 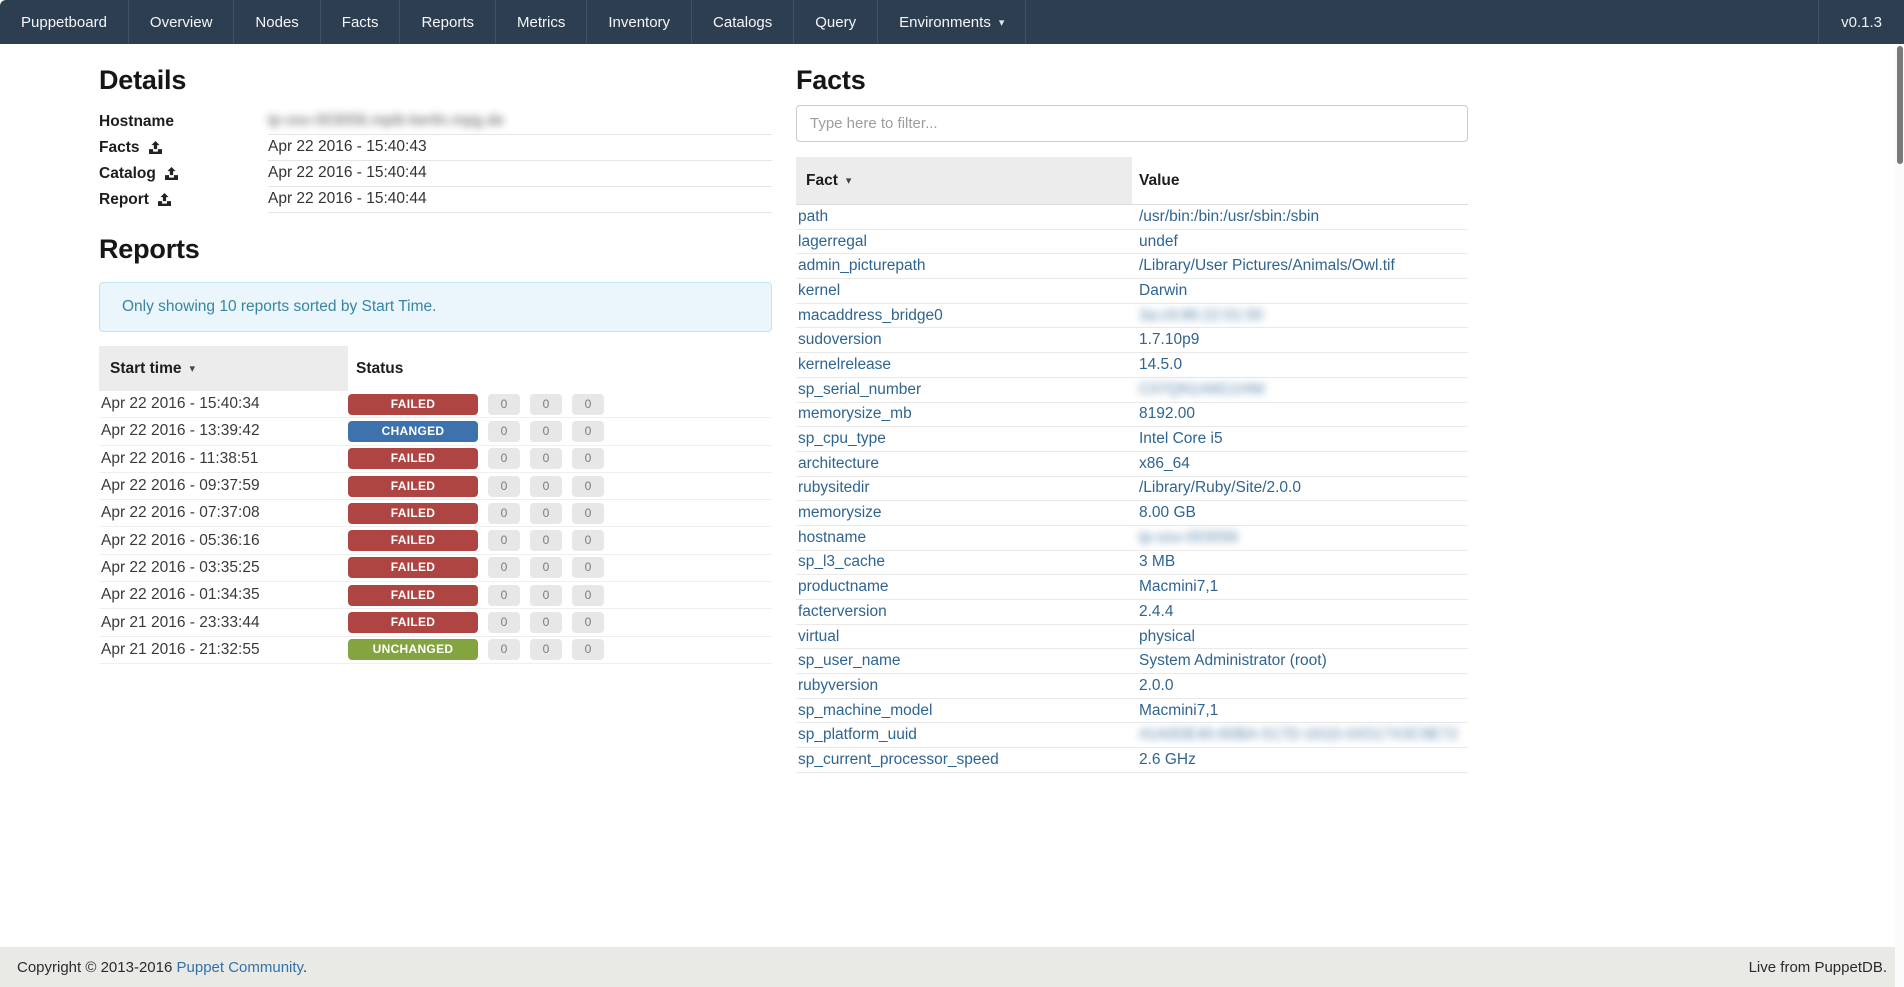 What do you see at coordinates (435, 200) in the screenshot?
I see `details-row-report: Report Apr 22 2016 - 15:40:44` at bounding box center [435, 200].